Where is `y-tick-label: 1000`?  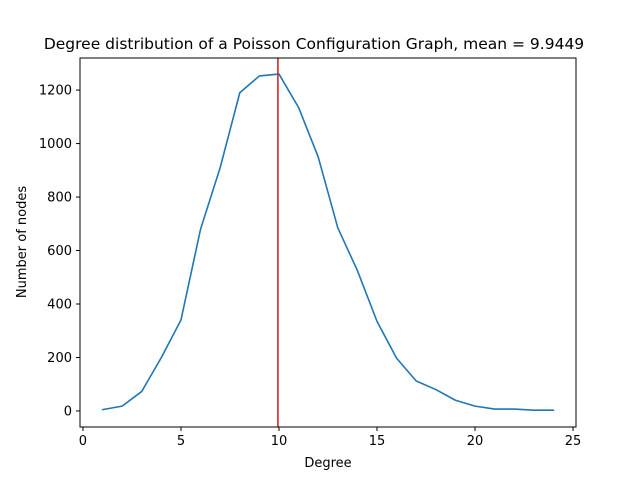
y-tick-label: 1000 is located at coordinates (55, 144).